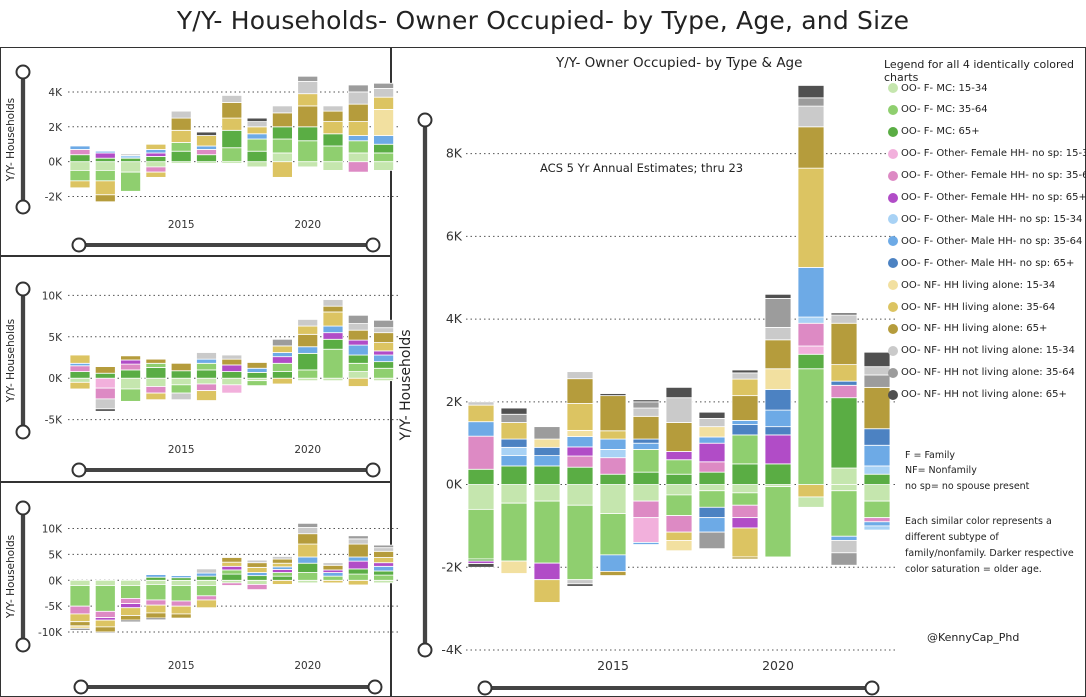 The height and width of the screenshot is (697, 1086). What do you see at coordinates (987, 154) in the screenshot?
I see `legend-item: OO- F- Other- Female HH- no sp: 15-34` at bounding box center [987, 154].